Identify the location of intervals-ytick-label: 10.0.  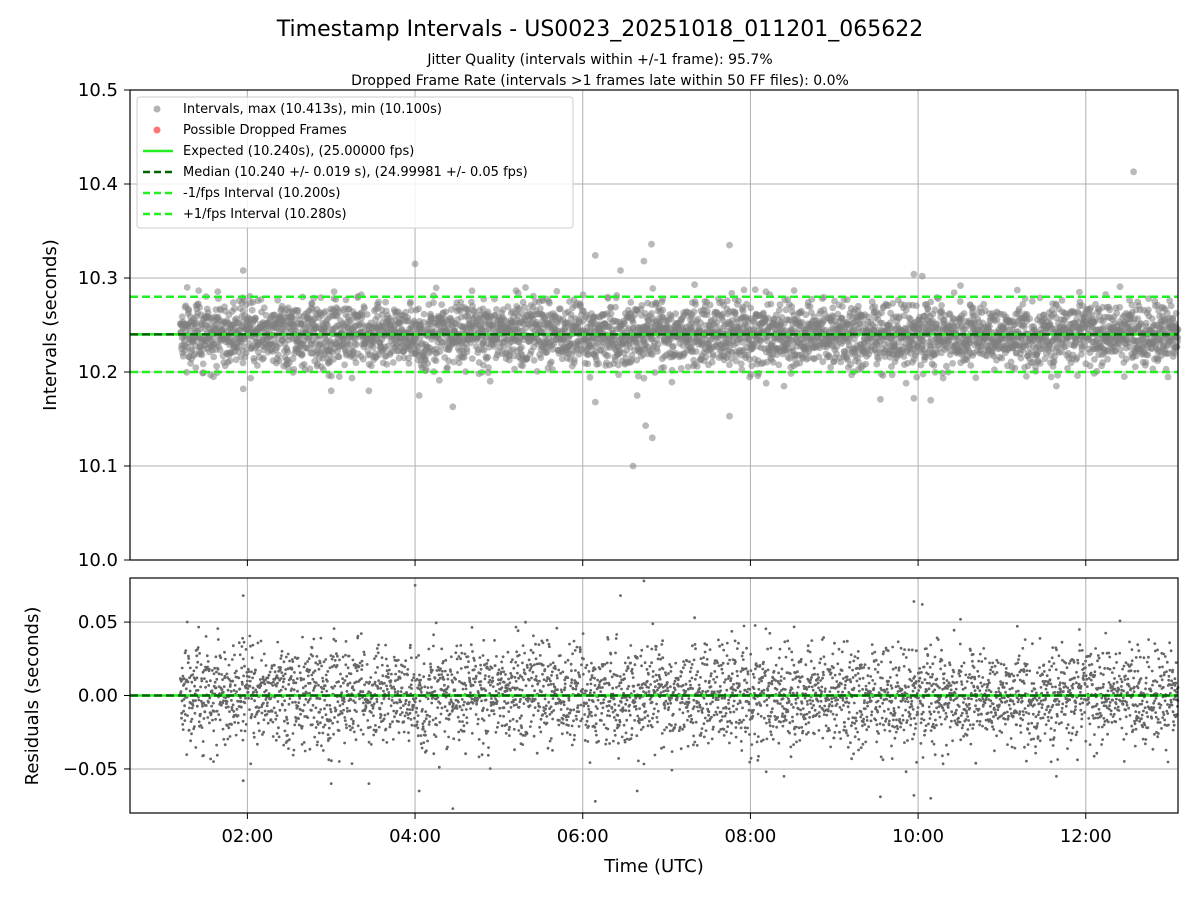
(98, 560).